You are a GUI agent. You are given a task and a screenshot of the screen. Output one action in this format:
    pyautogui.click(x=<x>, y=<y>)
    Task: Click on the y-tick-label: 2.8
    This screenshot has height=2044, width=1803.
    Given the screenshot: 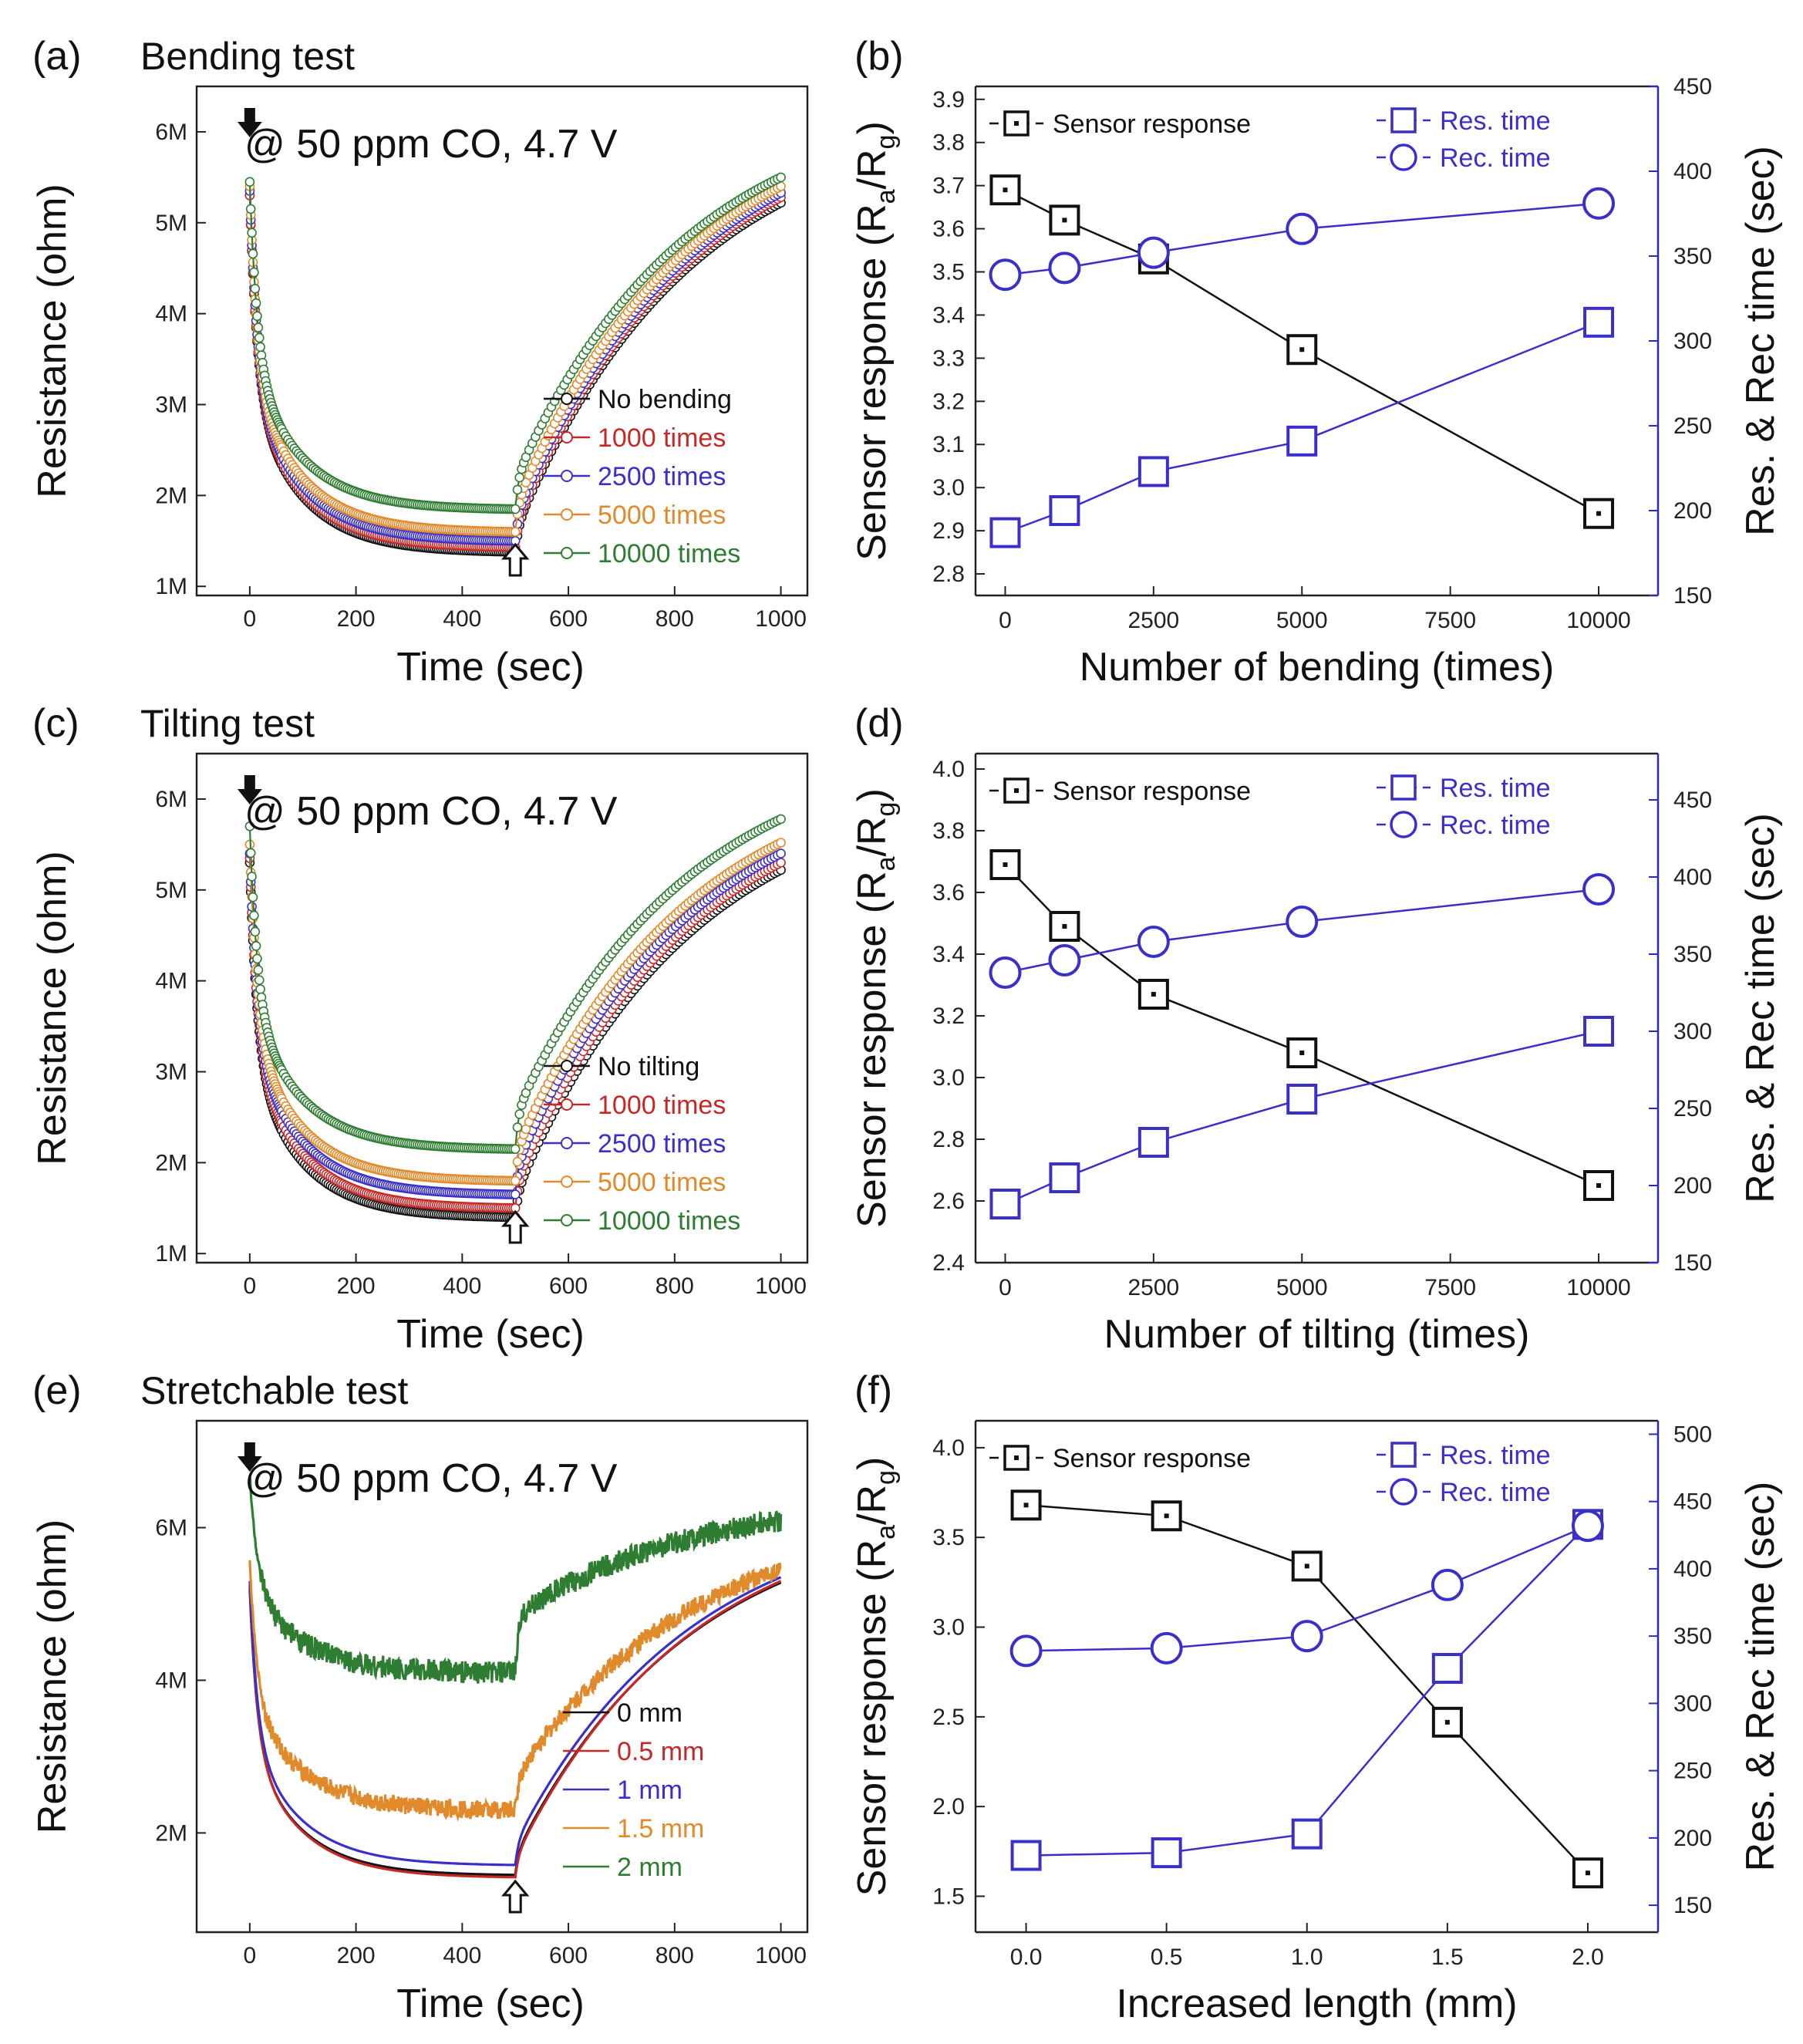 What is the action you would take?
    pyautogui.click(x=948, y=574)
    